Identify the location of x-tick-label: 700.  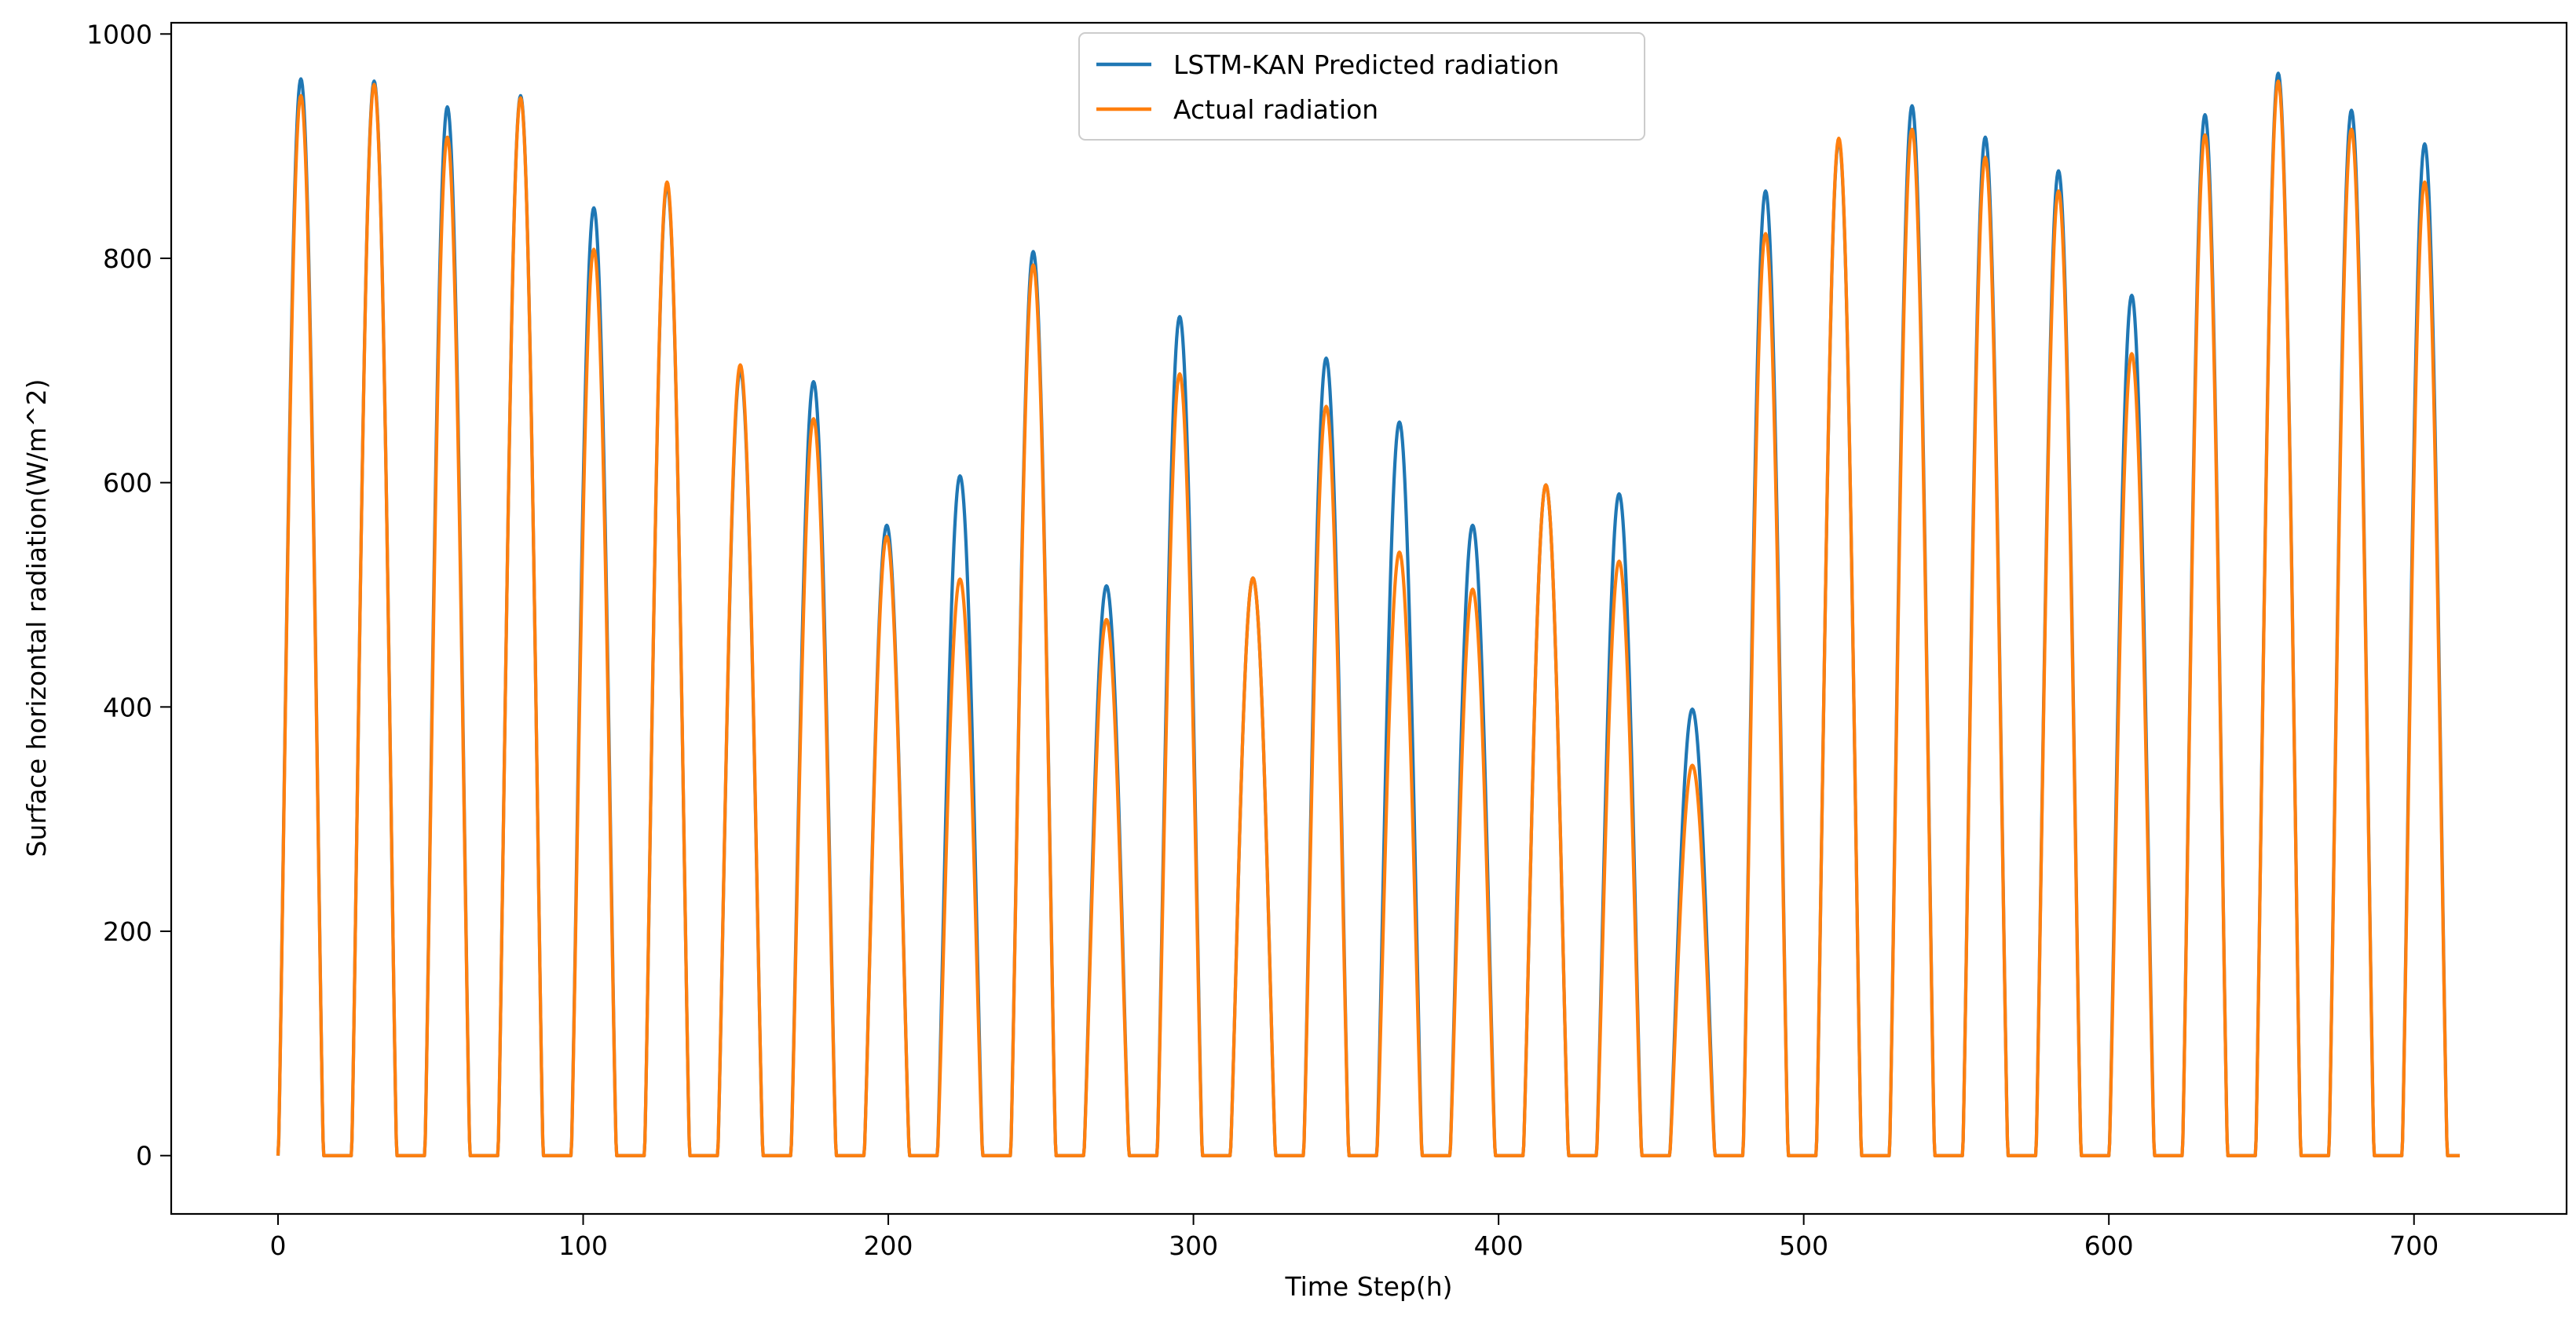
(2414, 1245).